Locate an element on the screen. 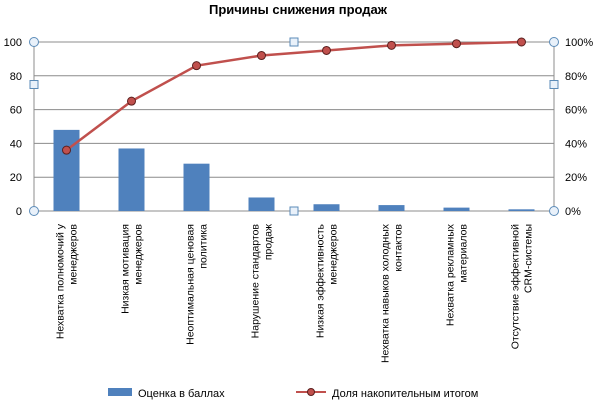 This screenshot has height=400, width=597. category-label: Нарушение стандартовпродаж is located at coordinates (262, 281).